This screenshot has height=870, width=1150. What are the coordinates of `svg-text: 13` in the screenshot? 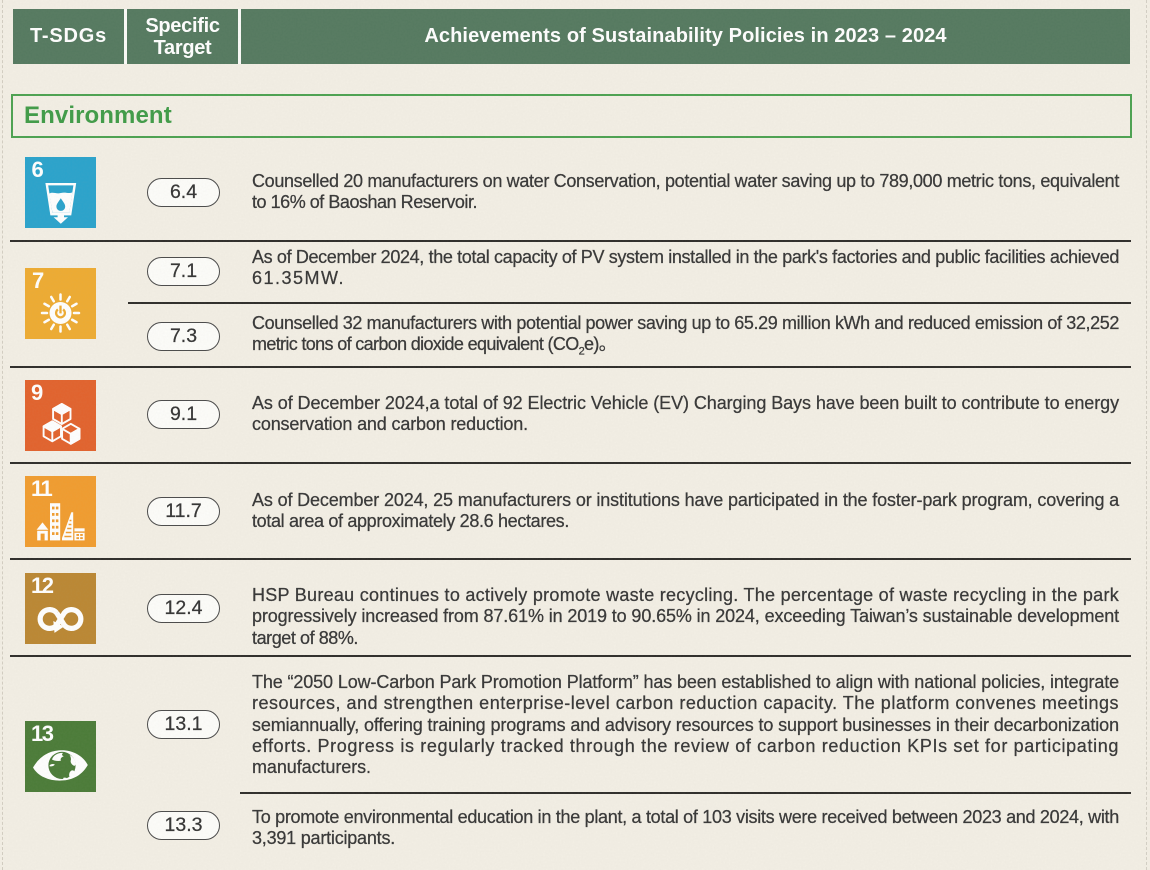 It's located at (42, 733).